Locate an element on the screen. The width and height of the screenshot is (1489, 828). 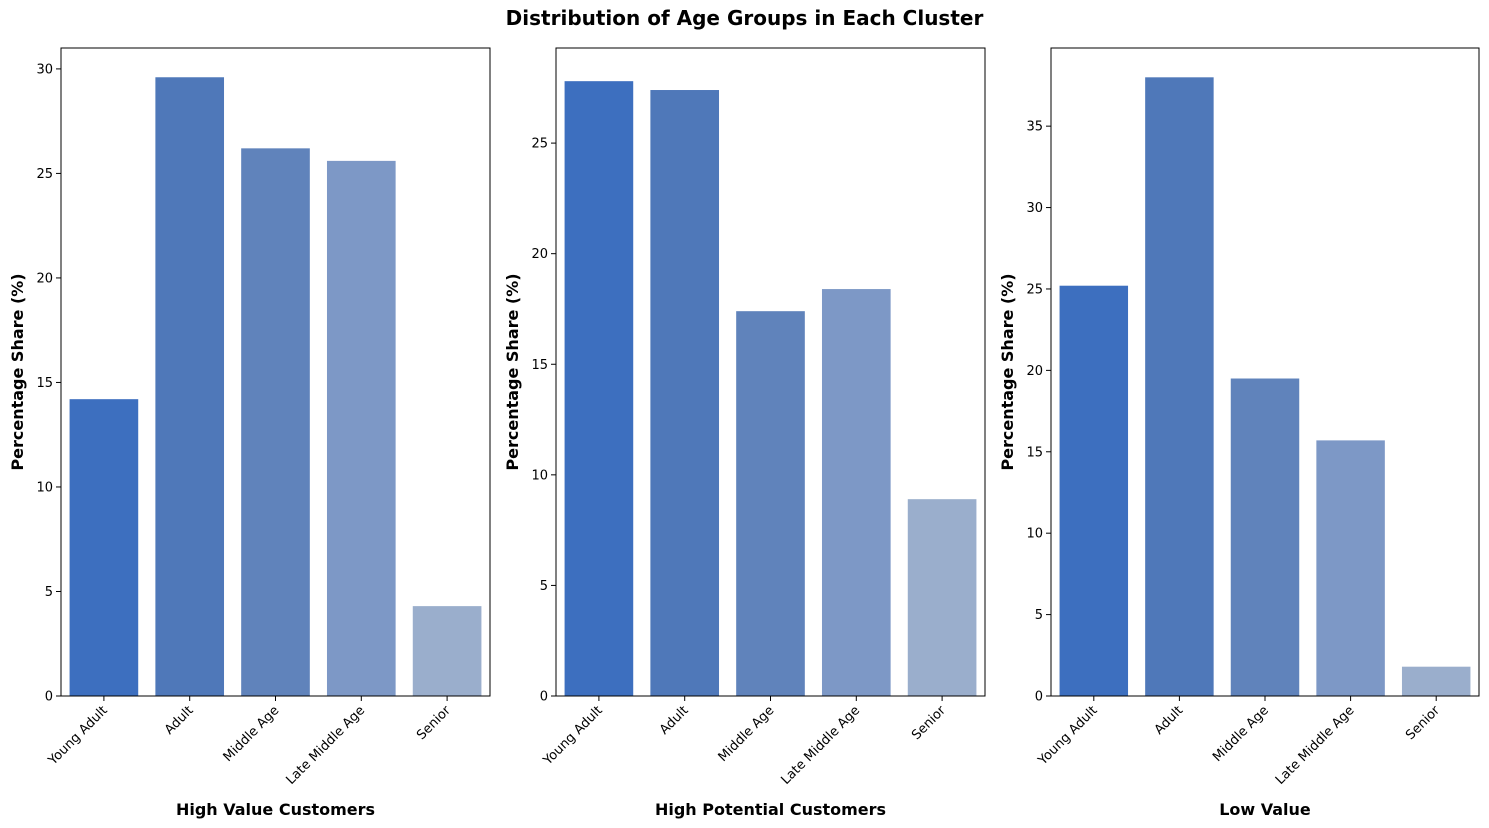
y-tick-label: 35 is located at coordinates (1034, 127).